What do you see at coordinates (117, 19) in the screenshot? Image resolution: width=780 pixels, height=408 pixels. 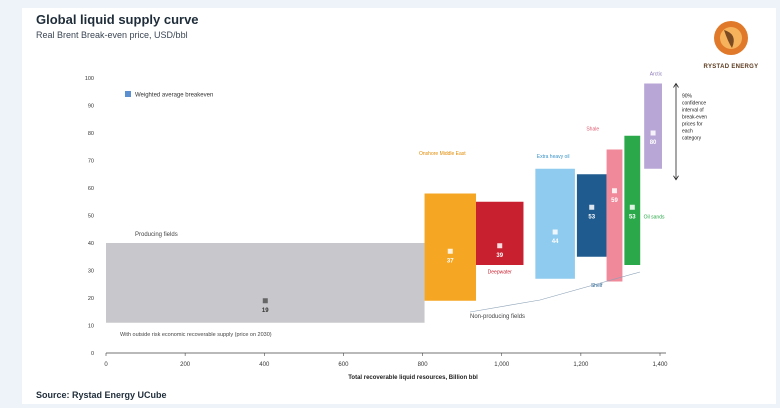 I see `chart-title: Global liquid supply curve` at bounding box center [117, 19].